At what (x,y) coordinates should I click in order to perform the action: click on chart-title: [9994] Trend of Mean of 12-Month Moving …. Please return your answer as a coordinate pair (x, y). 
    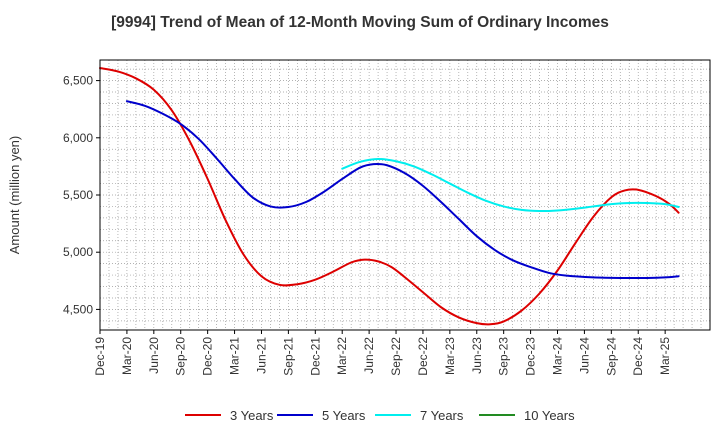
    Looking at the image, I should click on (360, 22).